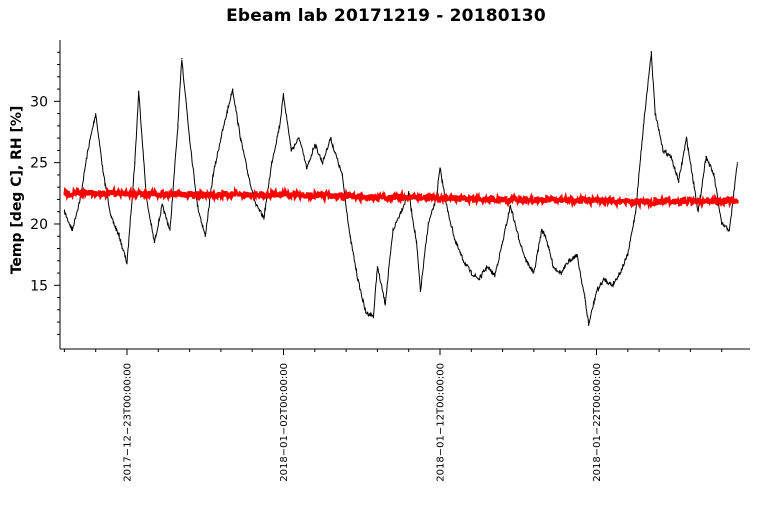 This screenshot has height=509, width=772. What do you see at coordinates (284, 422) in the screenshot?
I see `x-tick-label: 2018−01−02T00:00:00` at bounding box center [284, 422].